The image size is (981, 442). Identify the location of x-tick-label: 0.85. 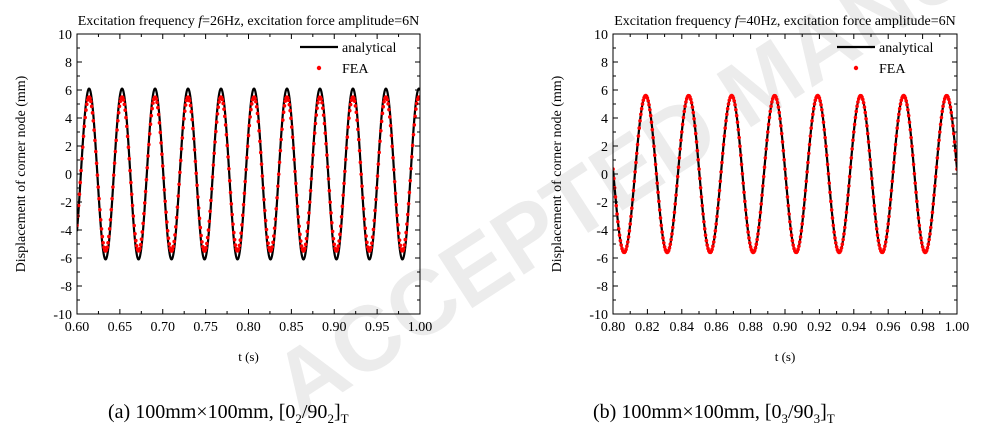
(291, 327).